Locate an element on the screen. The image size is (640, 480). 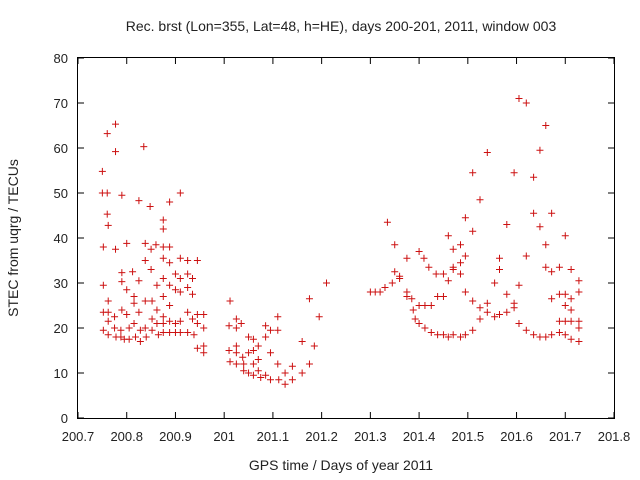
y-tick-label: 30 is located at coordinates (61, 283).